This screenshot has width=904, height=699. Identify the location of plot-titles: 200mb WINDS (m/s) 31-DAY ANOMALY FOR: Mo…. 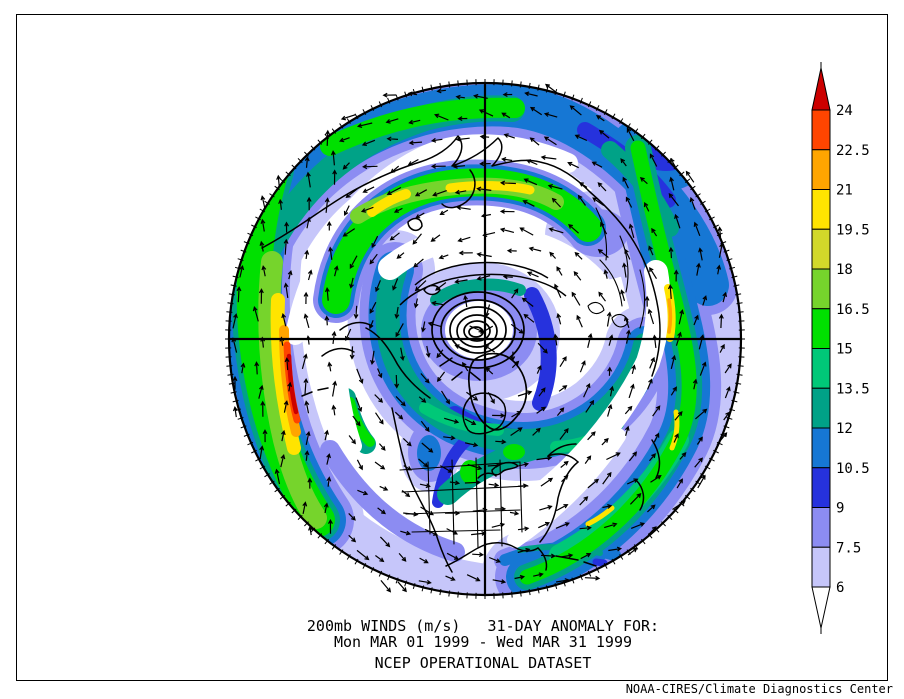
(483, 644).